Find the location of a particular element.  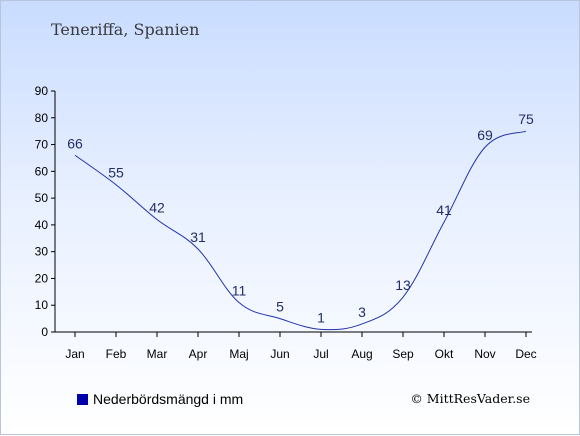

data-label: 55 is located at coordinates (116, 173).